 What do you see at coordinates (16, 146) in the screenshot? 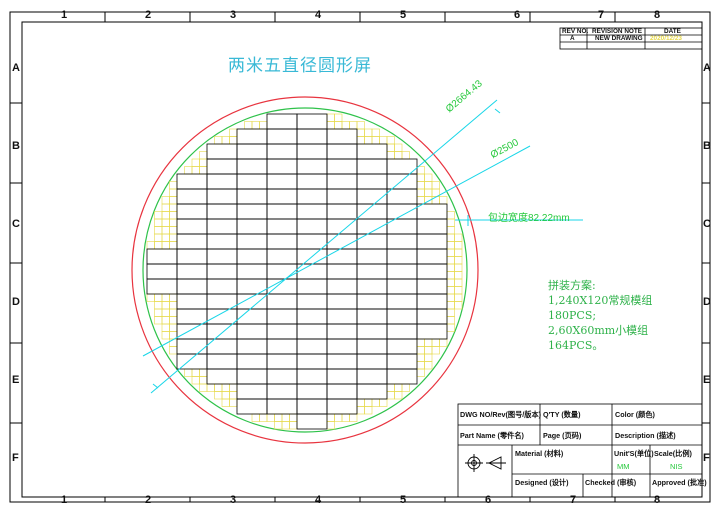
I see `zone-row-b: B` at bounding box center [16, 146].